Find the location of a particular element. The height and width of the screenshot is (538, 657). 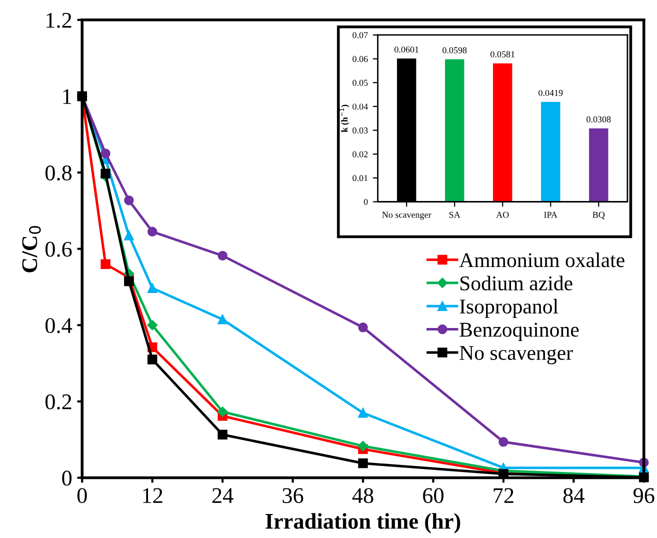

data-label: 0.0598 is located at coordinates (454, 50).